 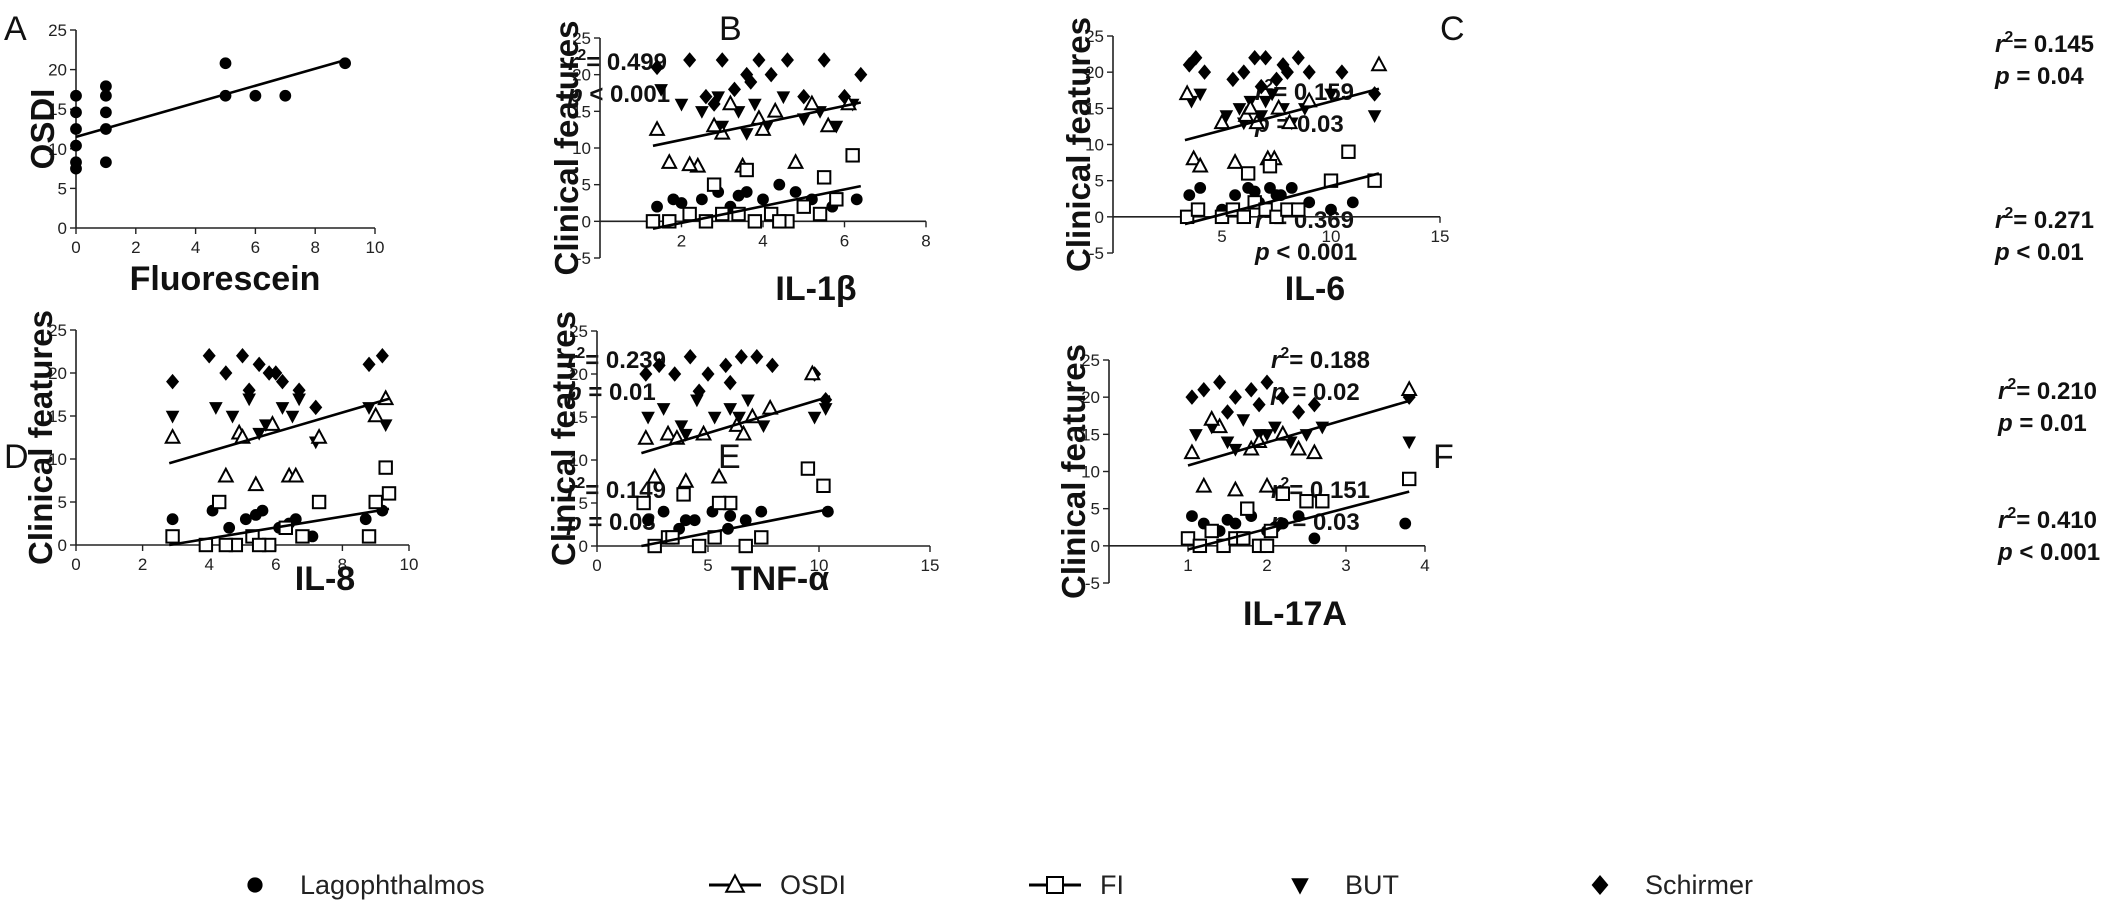 I want to click on y-tick-label: 5, so click(x=62, y=502).